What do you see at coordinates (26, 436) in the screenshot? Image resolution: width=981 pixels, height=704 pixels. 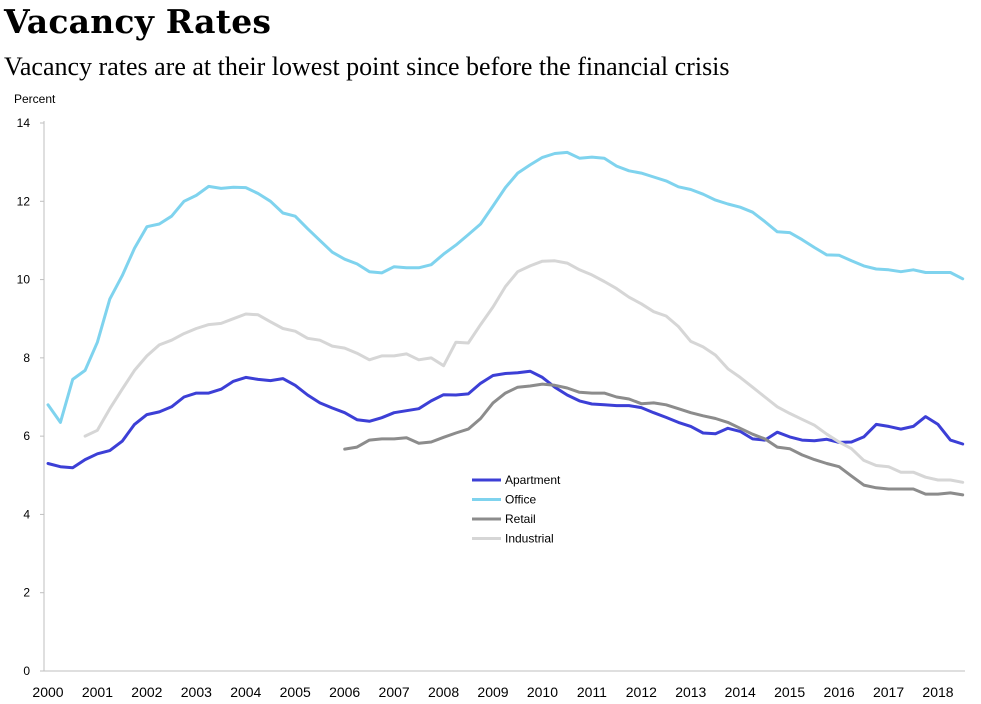 I see `y-tick-label: 6` at bounding box center [26, 436].